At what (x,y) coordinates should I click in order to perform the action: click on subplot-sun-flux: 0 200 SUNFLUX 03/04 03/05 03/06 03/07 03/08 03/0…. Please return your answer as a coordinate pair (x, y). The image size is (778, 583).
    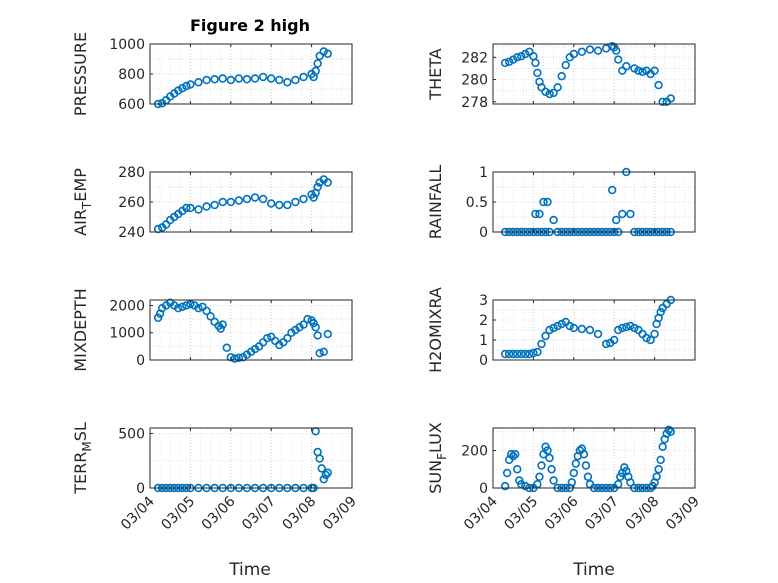
    Looking at the image, I should click on (564, 477).